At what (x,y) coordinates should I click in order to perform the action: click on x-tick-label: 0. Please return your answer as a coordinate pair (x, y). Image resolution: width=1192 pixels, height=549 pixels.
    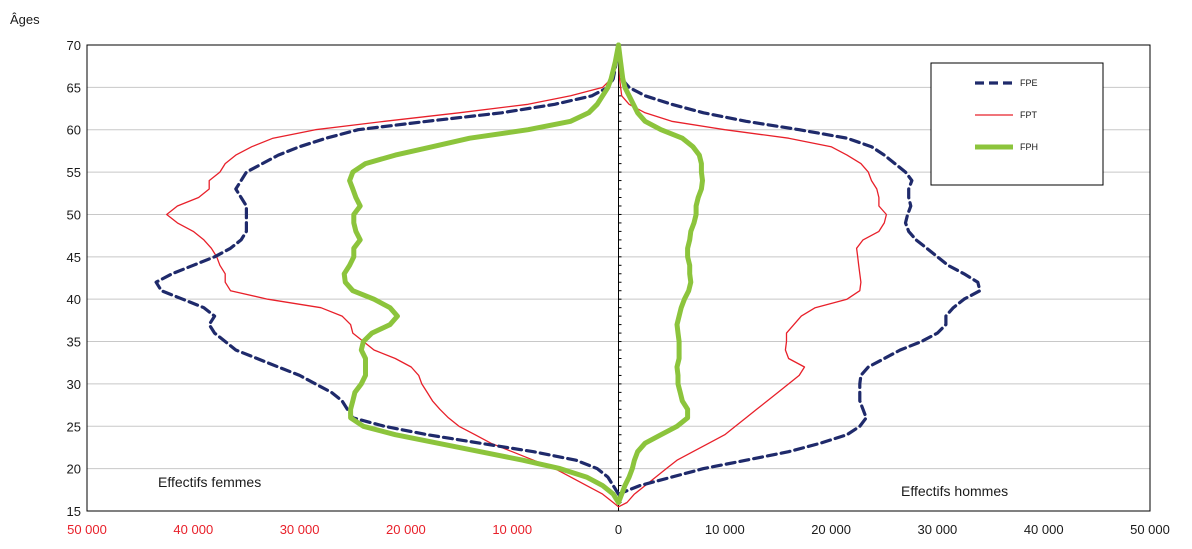
    Looking at the image, I should click on (618, 529).